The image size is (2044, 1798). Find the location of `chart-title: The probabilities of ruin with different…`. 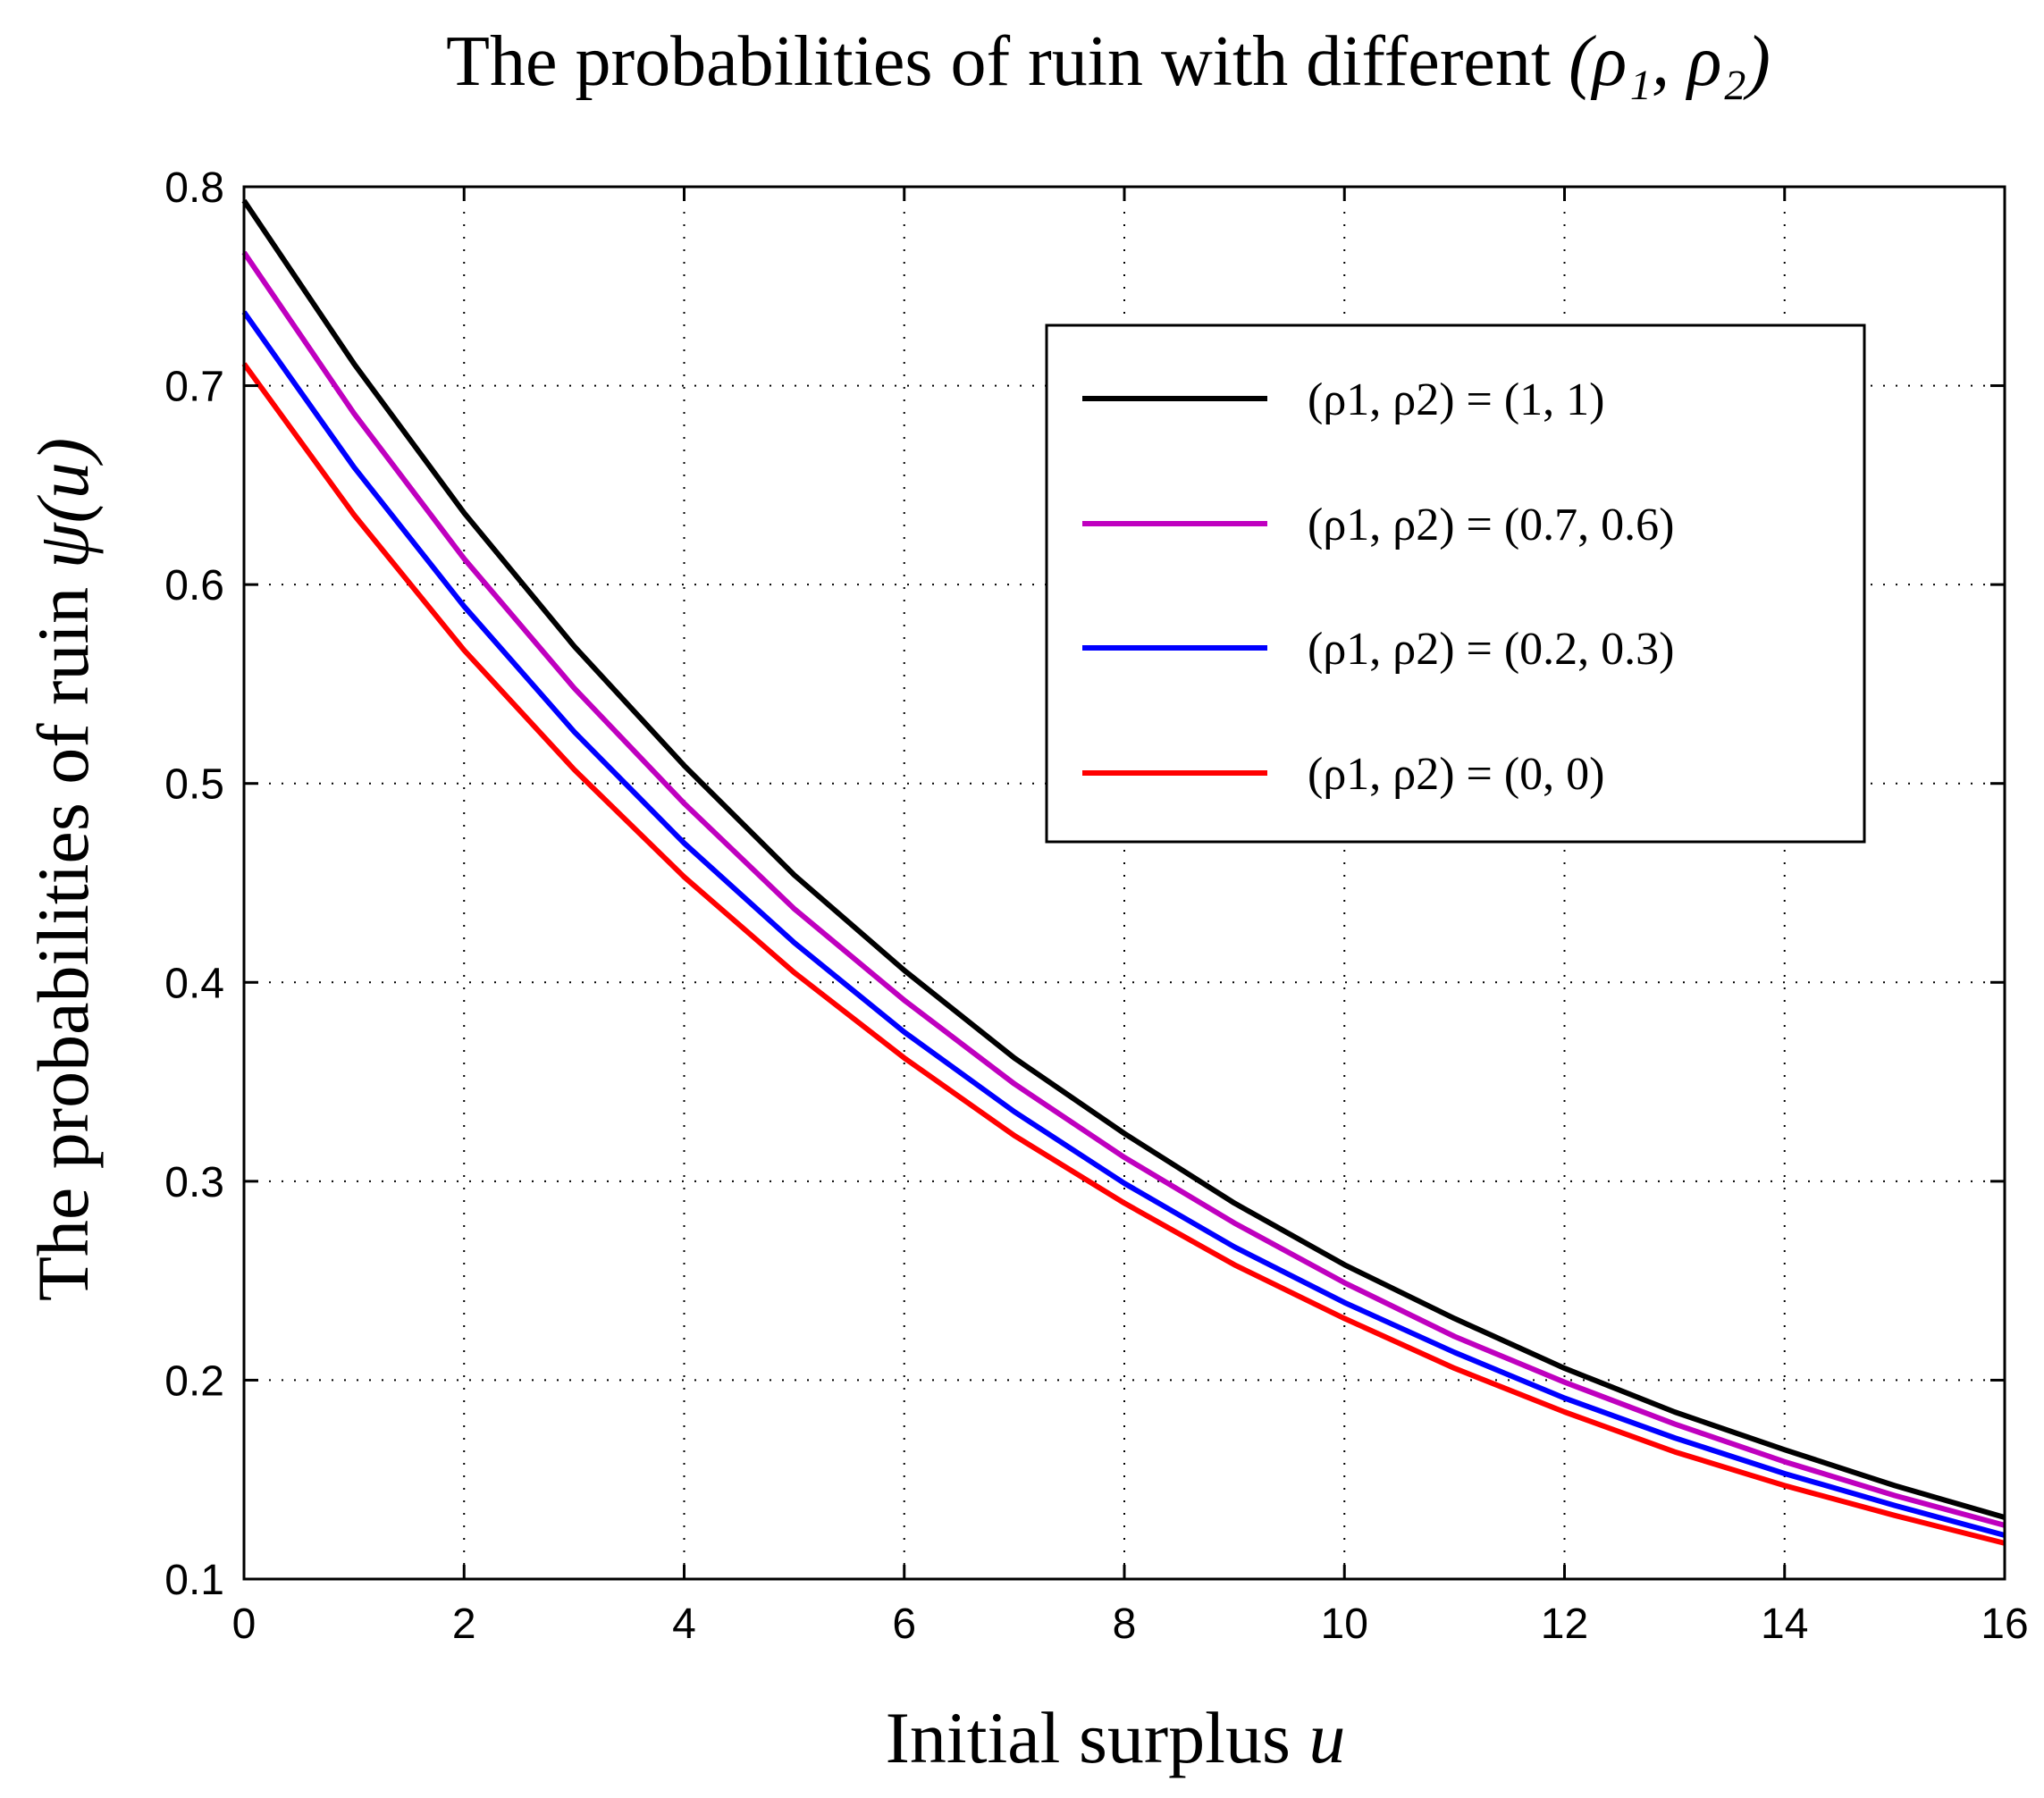

chart-title: The probabilities of ruin with different… is located at coordinates (1108, 61).